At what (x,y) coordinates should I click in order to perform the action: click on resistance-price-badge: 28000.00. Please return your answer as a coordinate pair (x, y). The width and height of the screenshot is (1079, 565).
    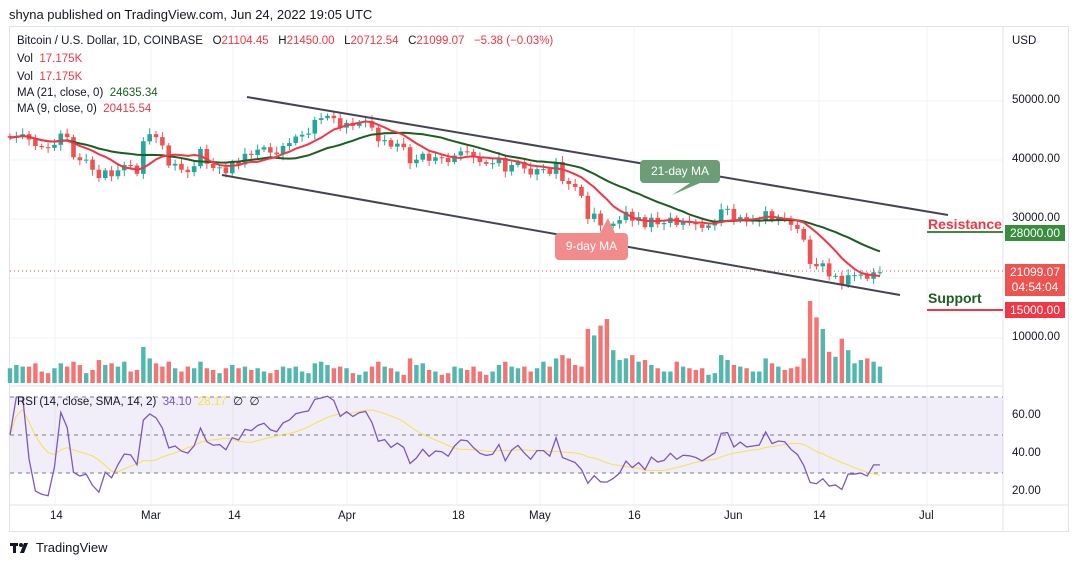
    Looking at the image, I should click on (1035, 233).